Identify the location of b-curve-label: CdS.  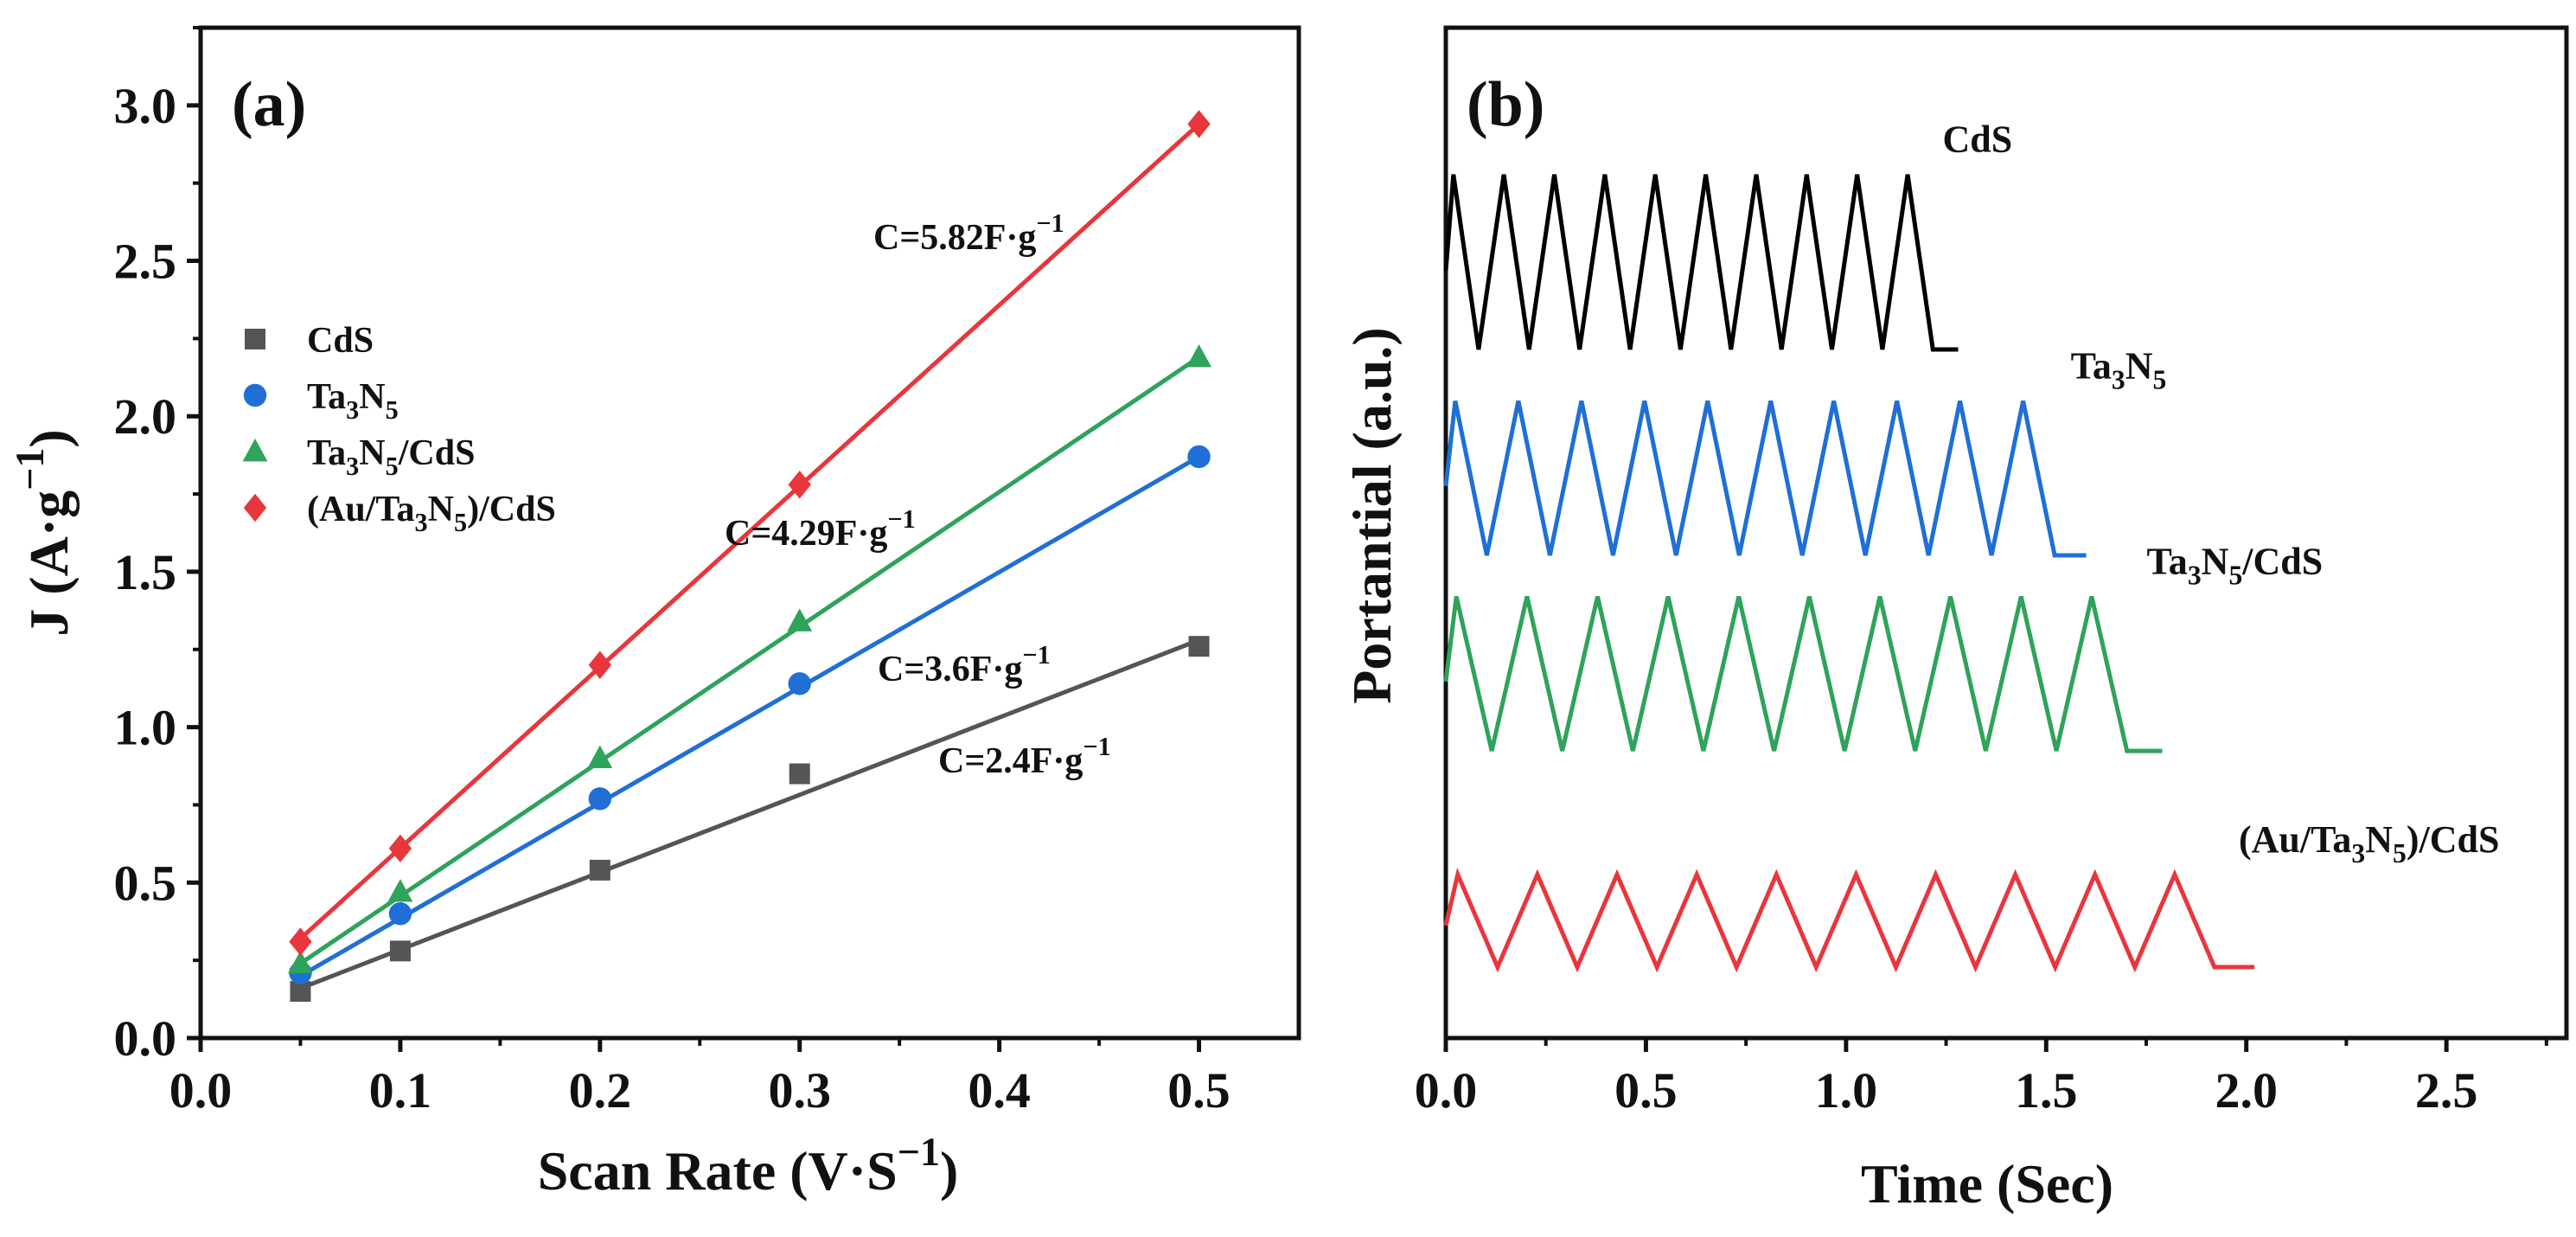
(1977, 140).